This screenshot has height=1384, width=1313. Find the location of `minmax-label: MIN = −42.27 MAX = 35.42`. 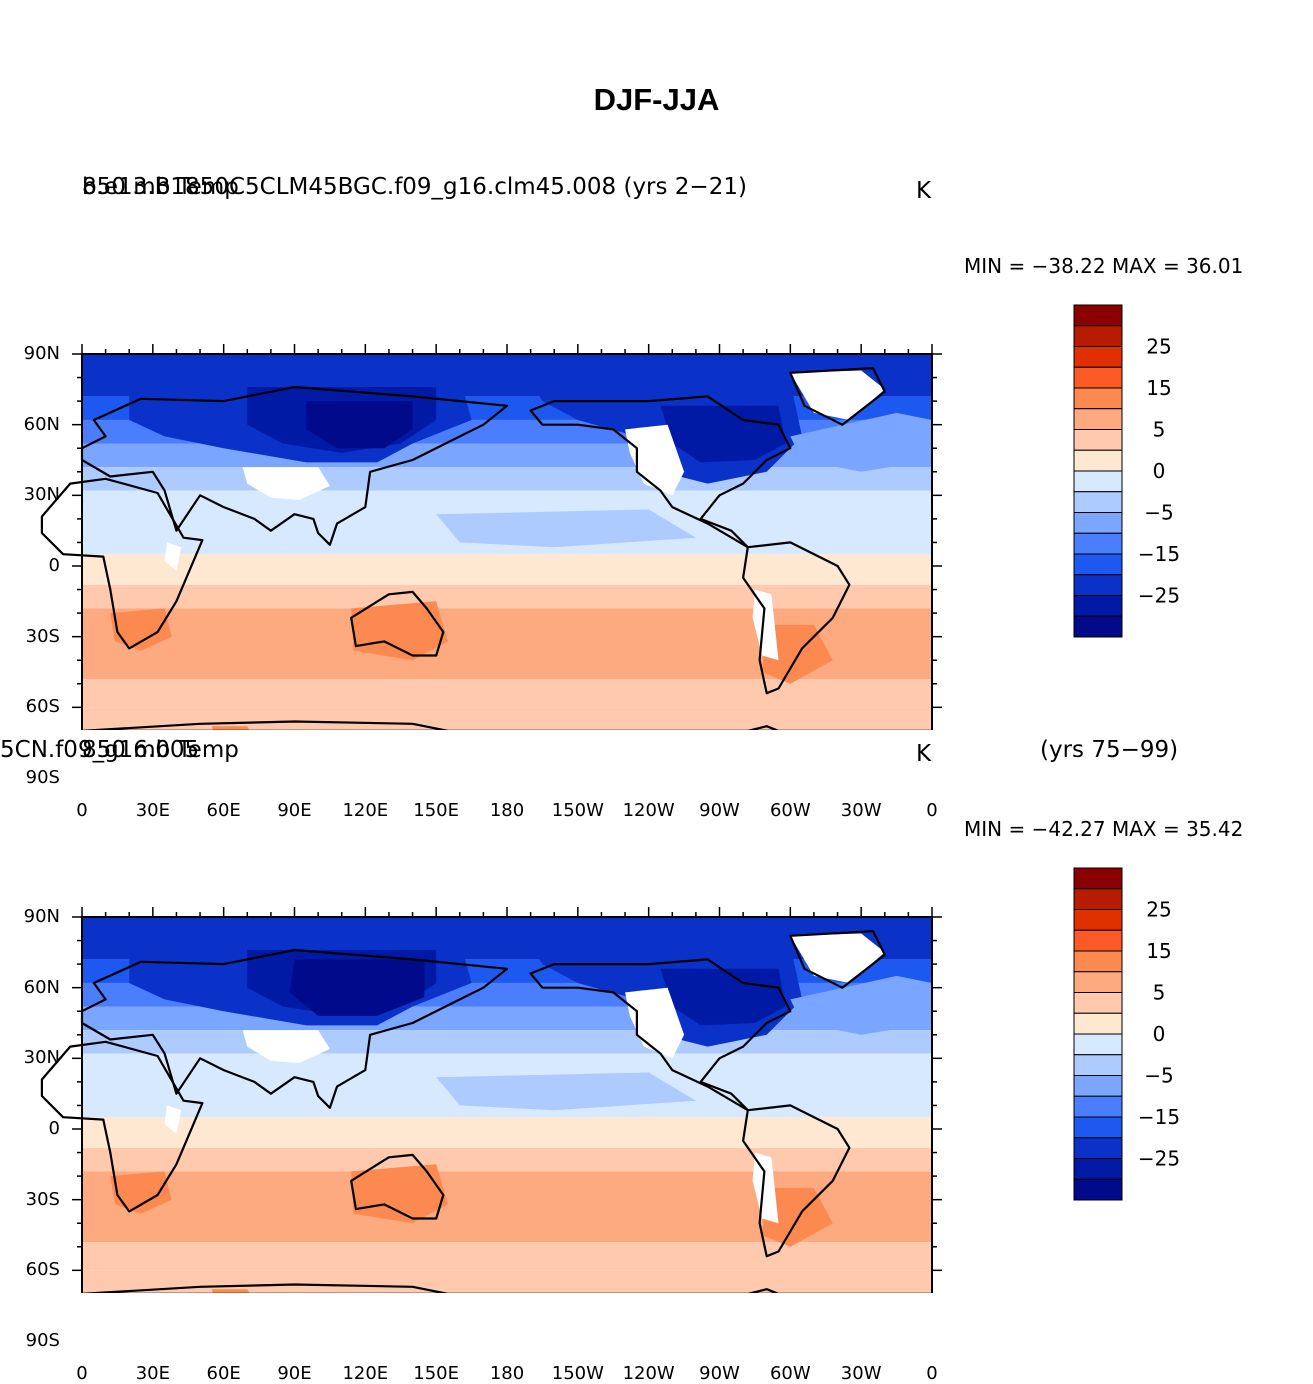

minmax-label: MIN = −42.27 MAX = 35.42 is located at coordinates (1103, 829).